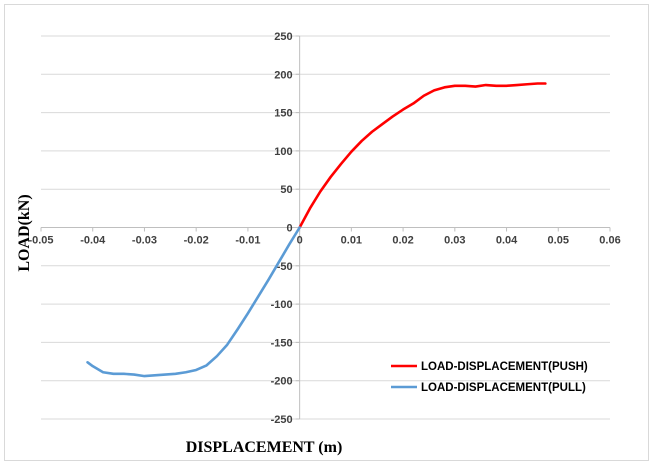 The image size is (654, 466). What do you see at coordinates (144, 241) in the screenshot?
I see `x-tick-label: -0.03` at bounding box center [144, 241].